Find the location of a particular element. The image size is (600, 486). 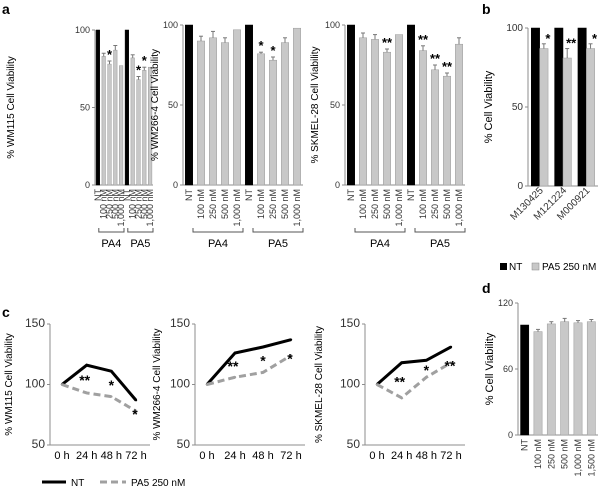

a2-category-label: 1,000 nM is located at coordinates (297, 208).